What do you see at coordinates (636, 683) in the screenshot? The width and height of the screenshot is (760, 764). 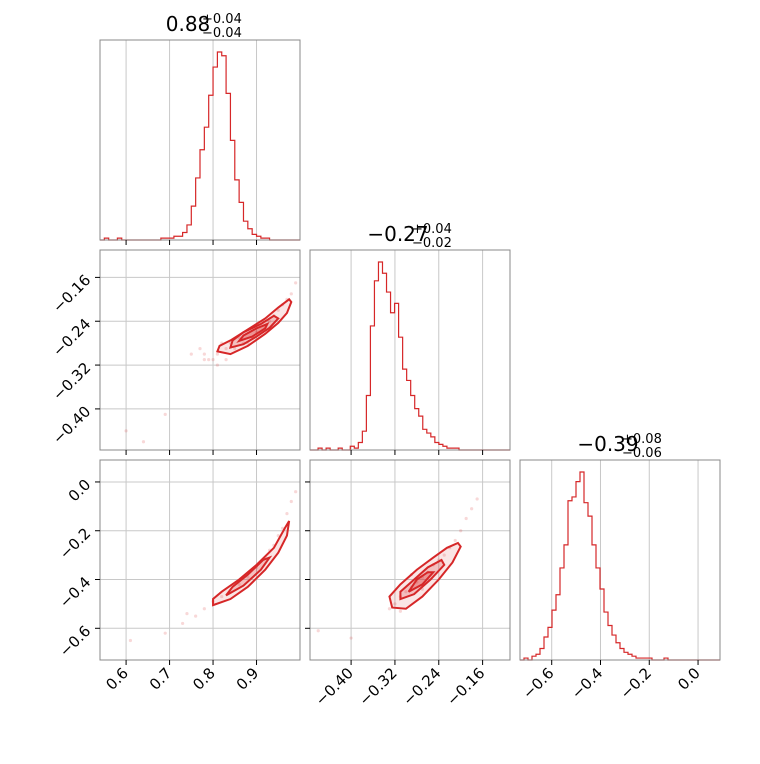 I see `x-tick-label: −0.2` at bounding box center [636, 683].